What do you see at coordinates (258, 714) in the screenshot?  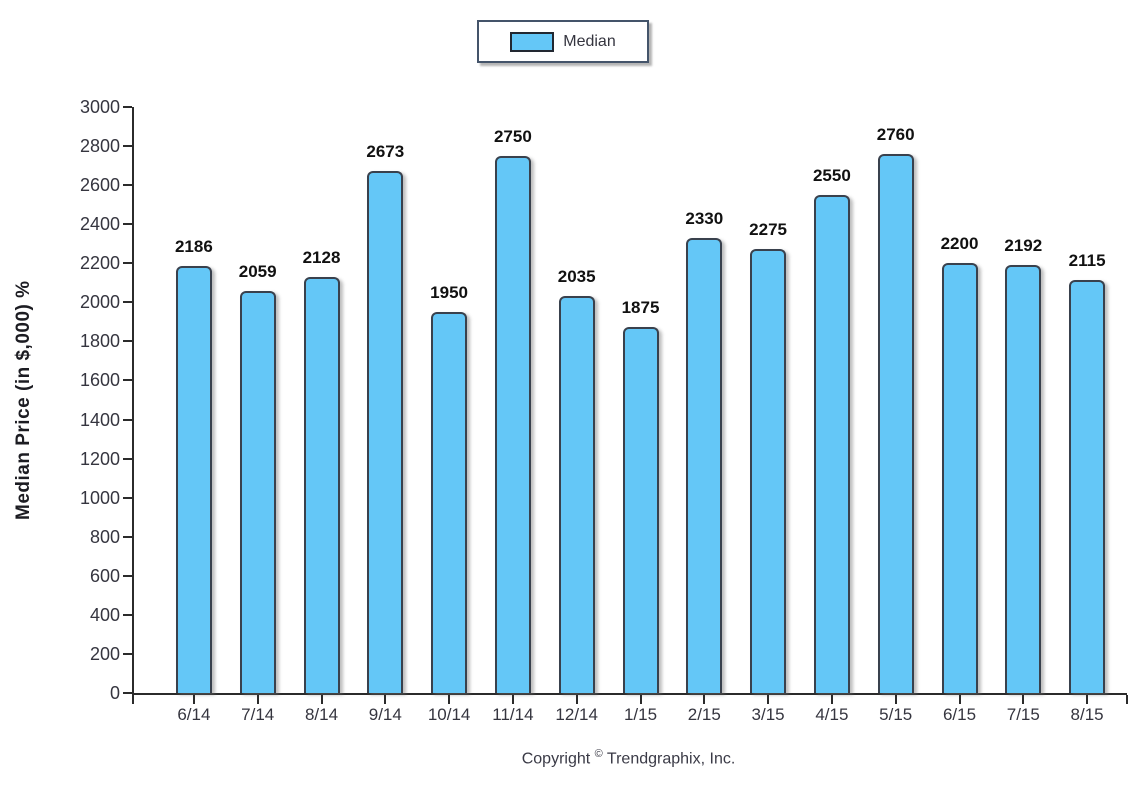 I see `x-axis-tick-label: 7/14` at bounding box center [258, 714].